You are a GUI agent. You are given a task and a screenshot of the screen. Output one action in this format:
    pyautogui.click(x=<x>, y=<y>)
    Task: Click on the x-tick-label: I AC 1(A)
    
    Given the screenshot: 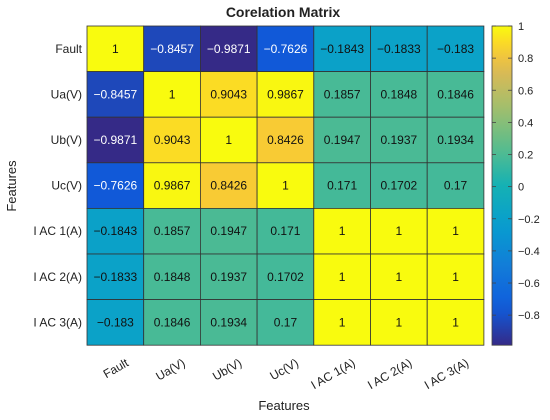 What is the action you would take?
    pyautogui.click(x=332, y=374)
    